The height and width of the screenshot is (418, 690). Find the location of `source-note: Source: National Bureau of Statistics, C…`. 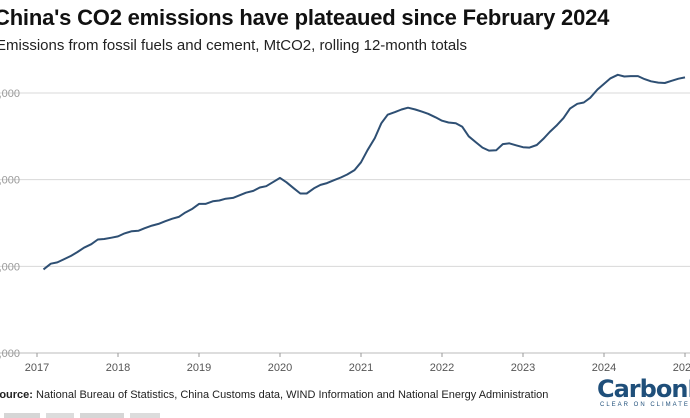

source-note: Source: National Bureau of Statistics, C… is located at coordinates (274, 395).